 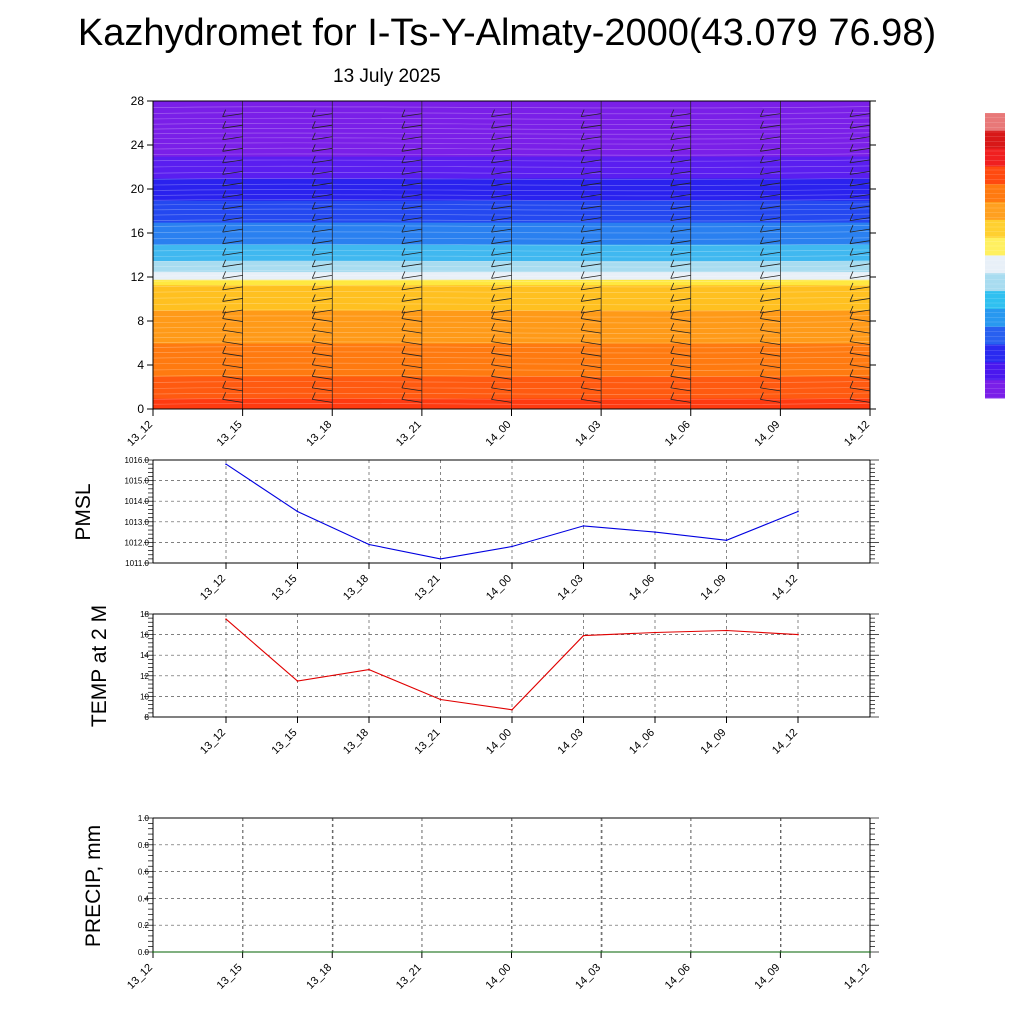 What do you see at coordinates (138, 233) in the screenshot?
I see `y-tick-label: 16` at bounding box center [138, 233].